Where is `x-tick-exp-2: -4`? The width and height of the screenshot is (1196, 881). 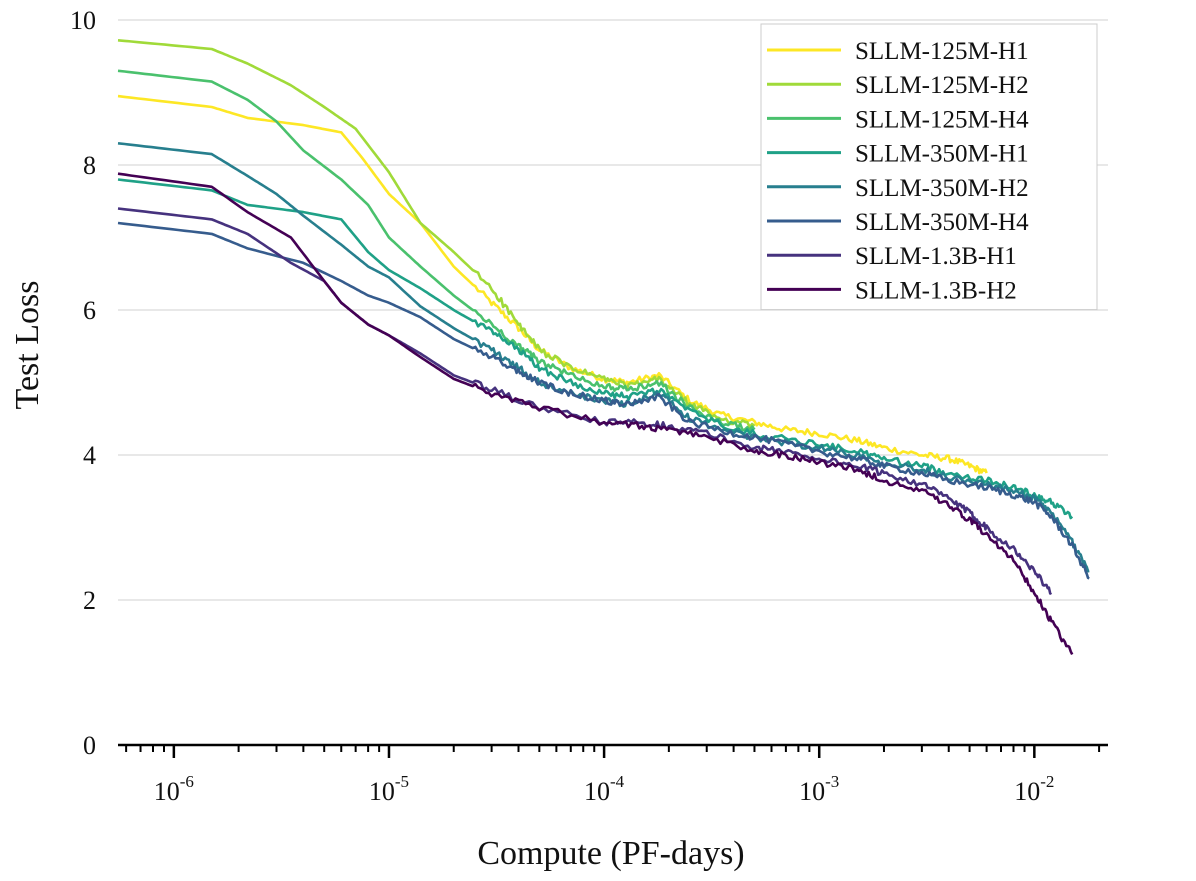 x-tick-exp-2: -4 is located at coordinates (617, 781).